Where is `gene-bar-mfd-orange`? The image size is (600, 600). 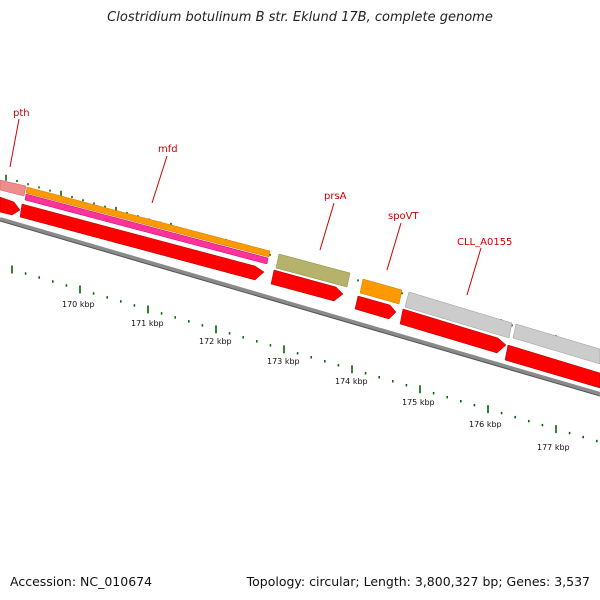 gene-bar-mfd-orange is located at coordinates (148, 222).